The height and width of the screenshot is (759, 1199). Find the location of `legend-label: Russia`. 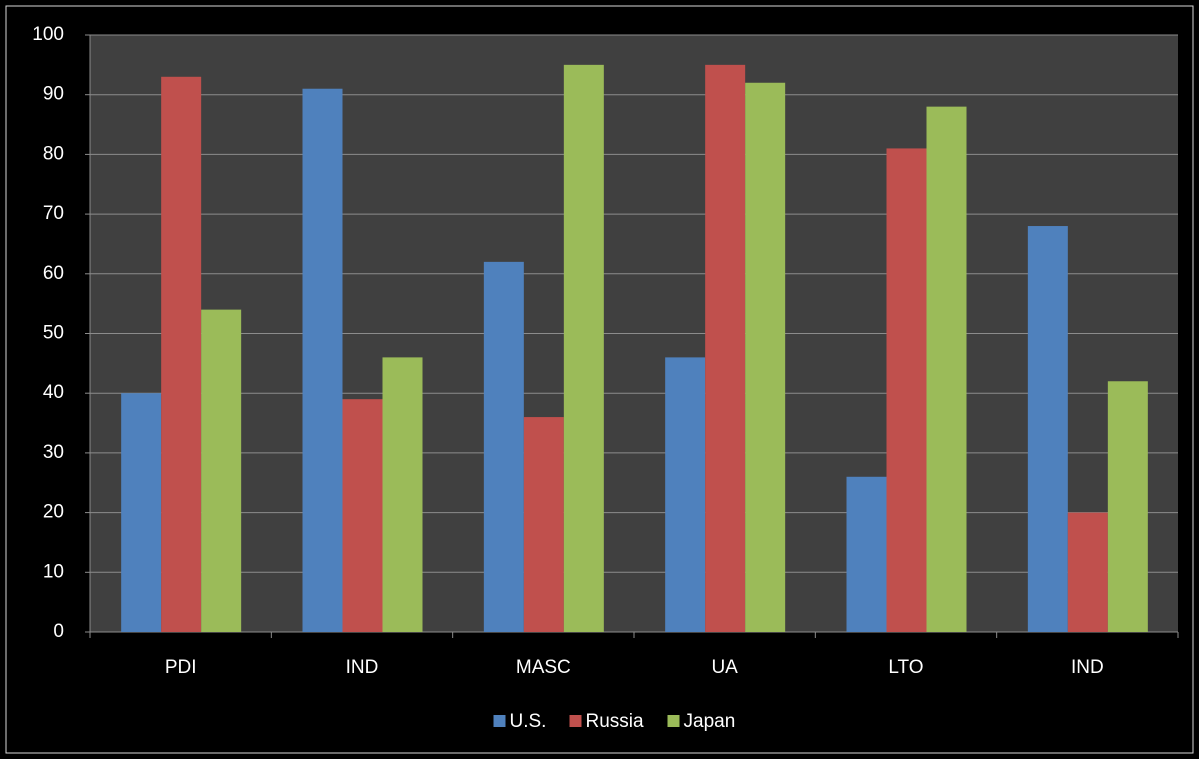

legend-label: Russia is located at coordinates (615, 721).